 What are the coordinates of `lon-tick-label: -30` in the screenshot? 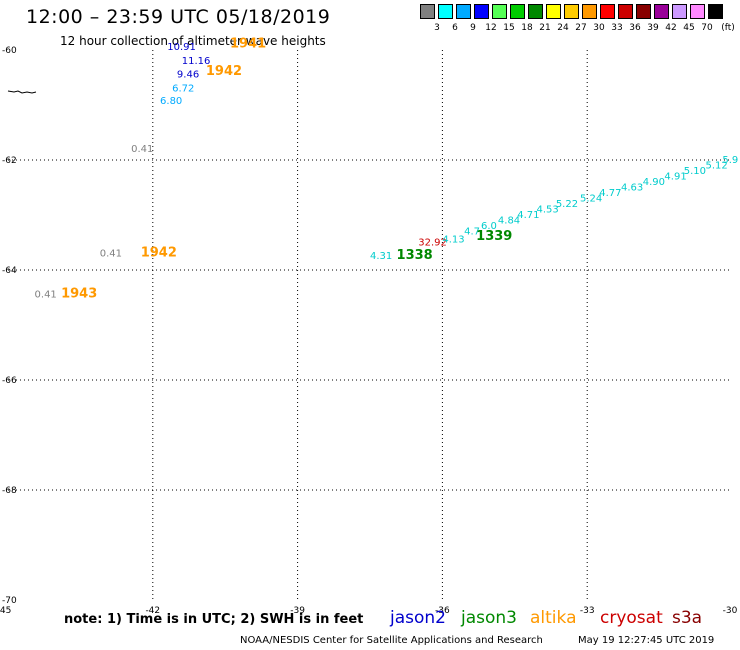 It's located at (730, 611).